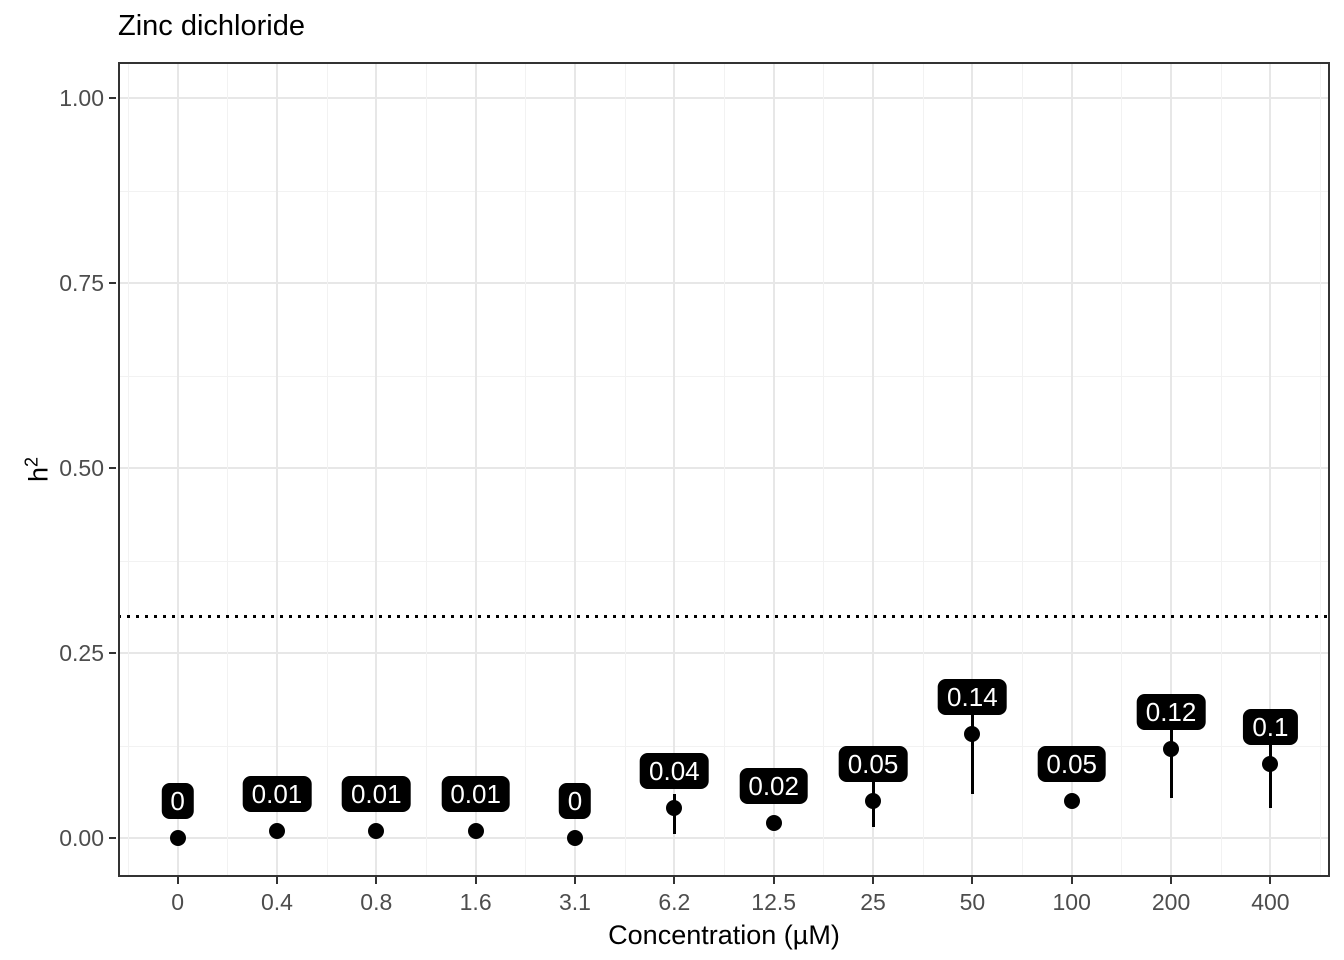 This screenshot has width=1344, height=960. Describe the element at coordinates (81, 653) in the screenshot. I see `y-axis-tick-label: 0.25` at that location.